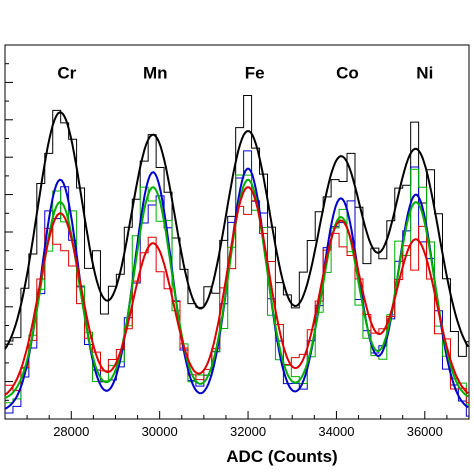 The width and height of the screenshot is (474, 474). I want to click on x-axis-ticks: 28000 30000 32000 34000 36000, so click(237, 425).